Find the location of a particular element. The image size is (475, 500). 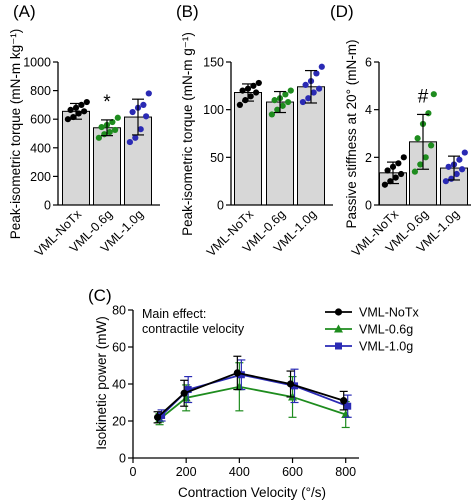

y-tick-label: 80 is located at coordinates (119, 311).